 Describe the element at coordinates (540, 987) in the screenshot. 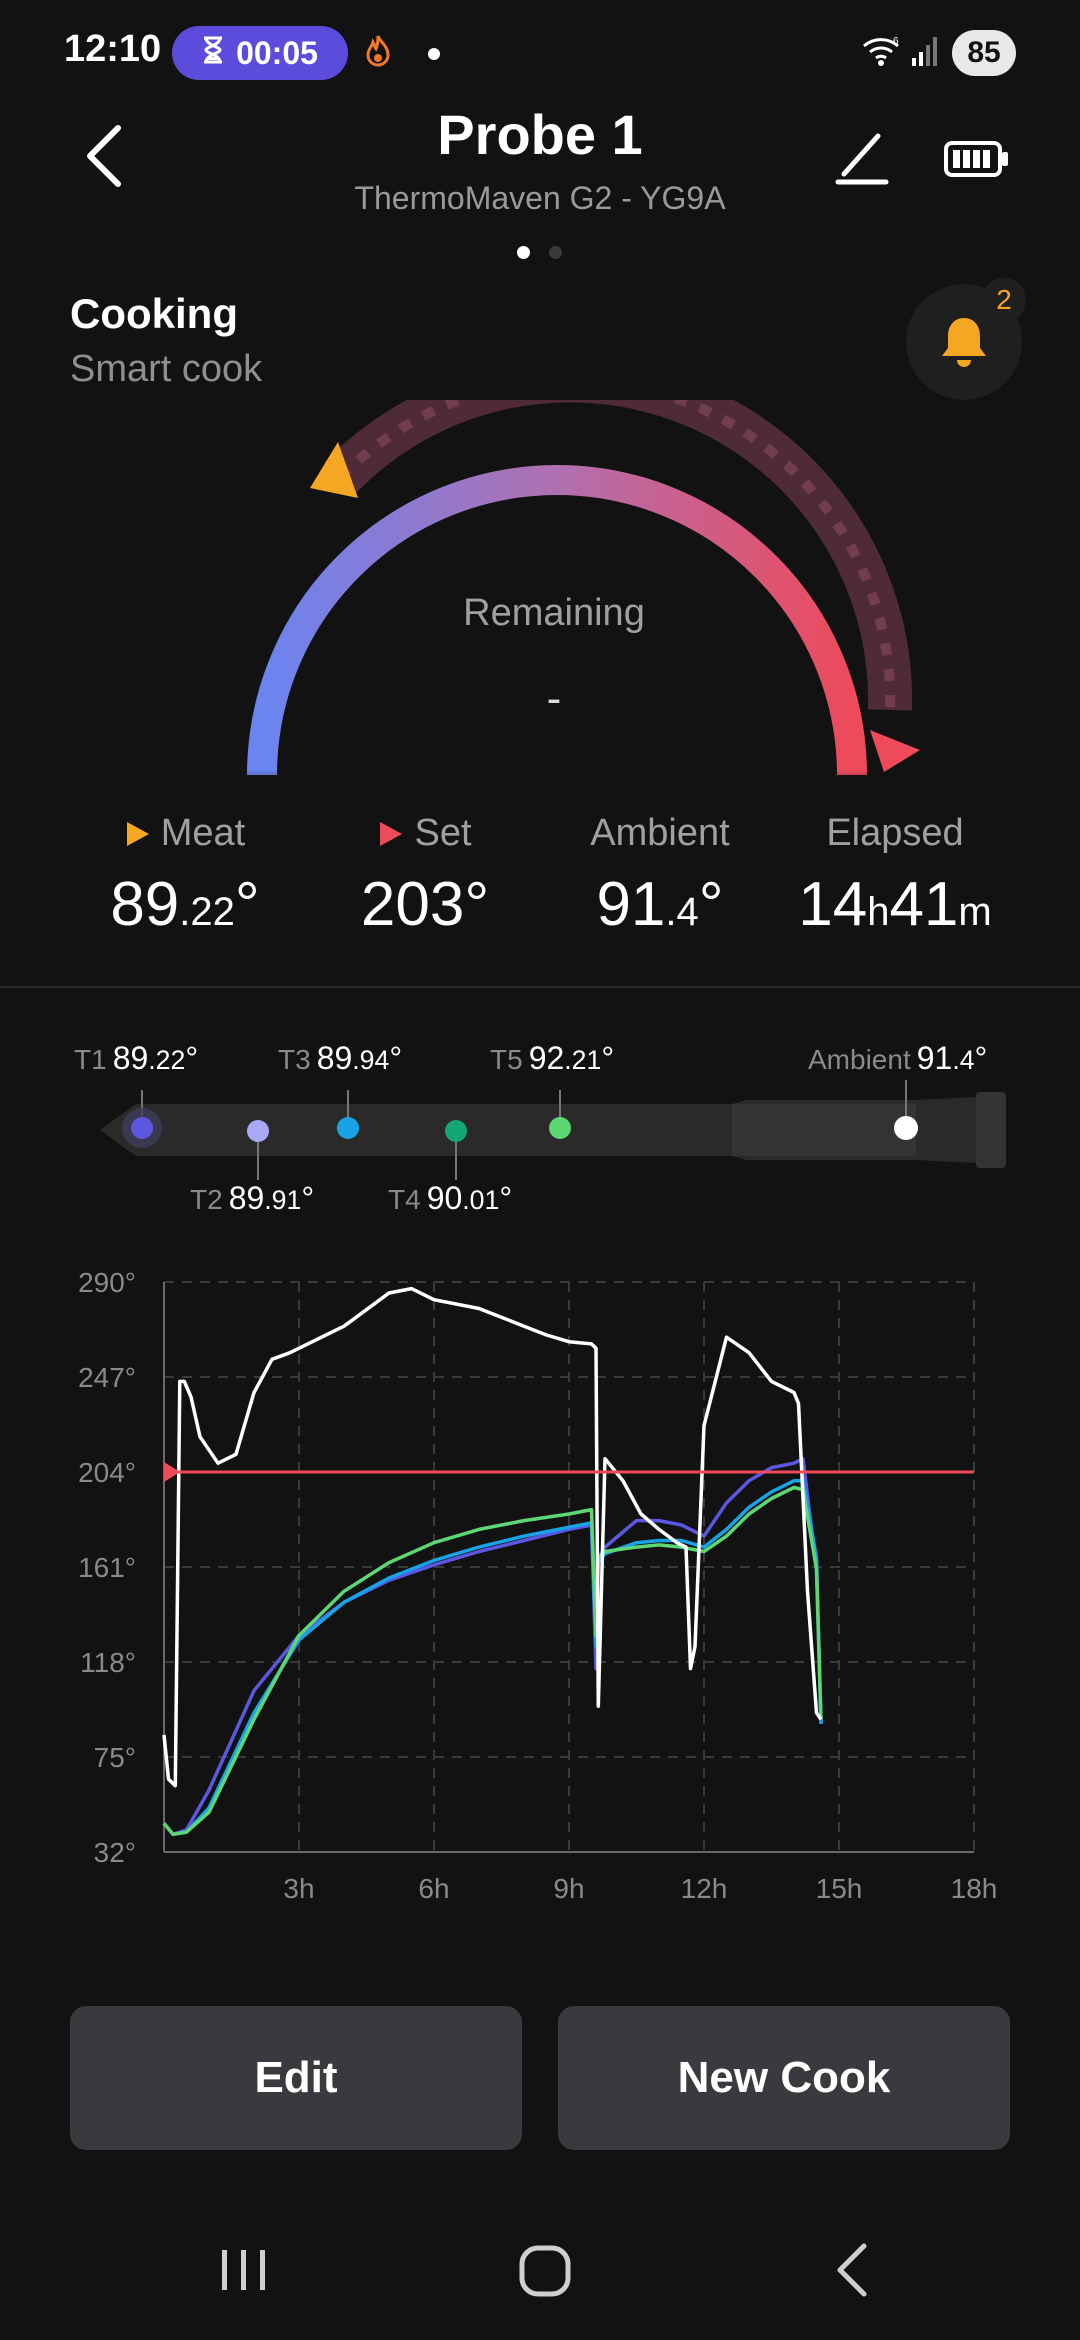

I see `section-divider` at that location.